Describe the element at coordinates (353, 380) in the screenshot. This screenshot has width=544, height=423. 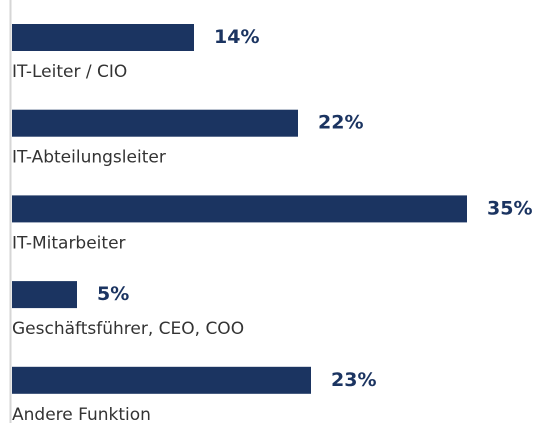
I see `value-label: 23%` at that location.